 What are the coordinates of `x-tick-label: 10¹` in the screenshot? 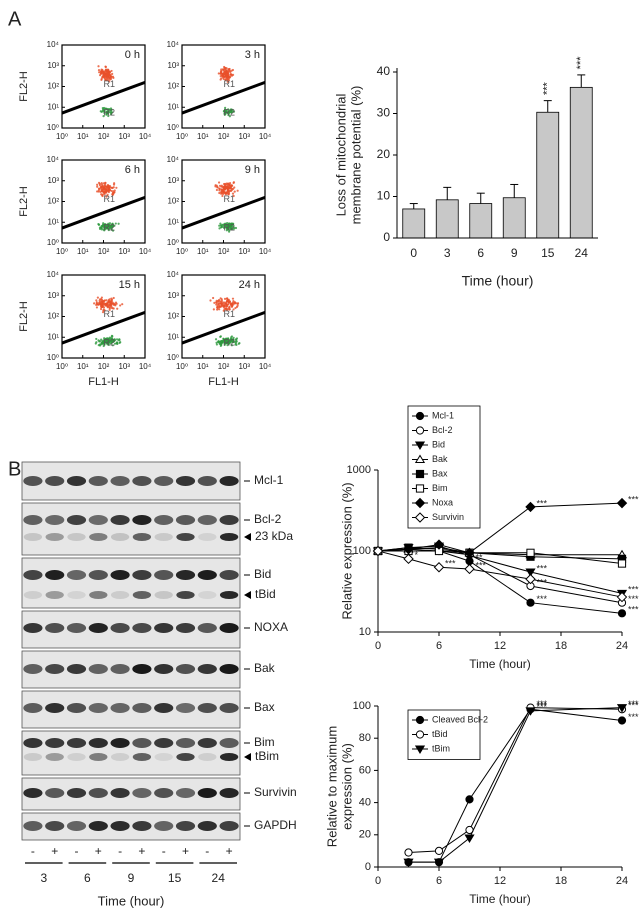 It's located at (203, 136).